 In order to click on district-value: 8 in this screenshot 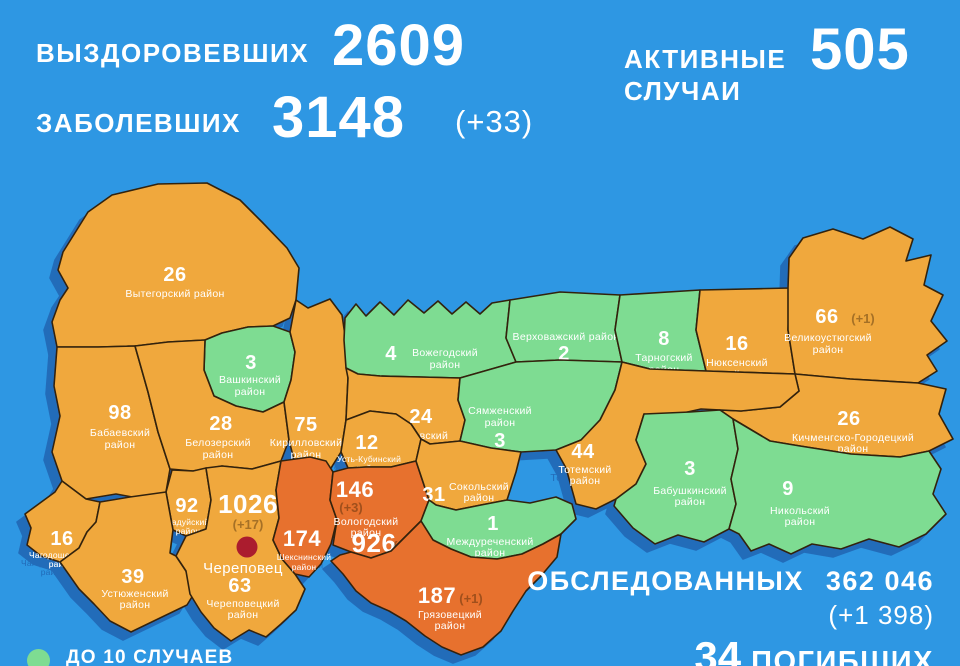, I will do `click(664, 339)`.